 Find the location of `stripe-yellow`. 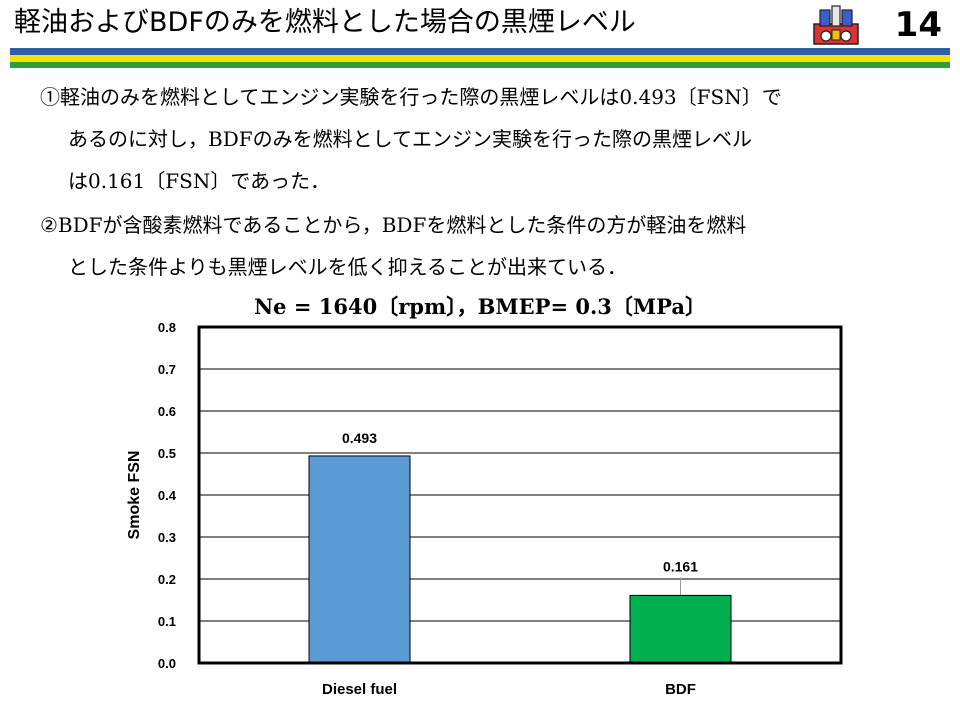

stripe-yellow is located at coordinates (480, 58).